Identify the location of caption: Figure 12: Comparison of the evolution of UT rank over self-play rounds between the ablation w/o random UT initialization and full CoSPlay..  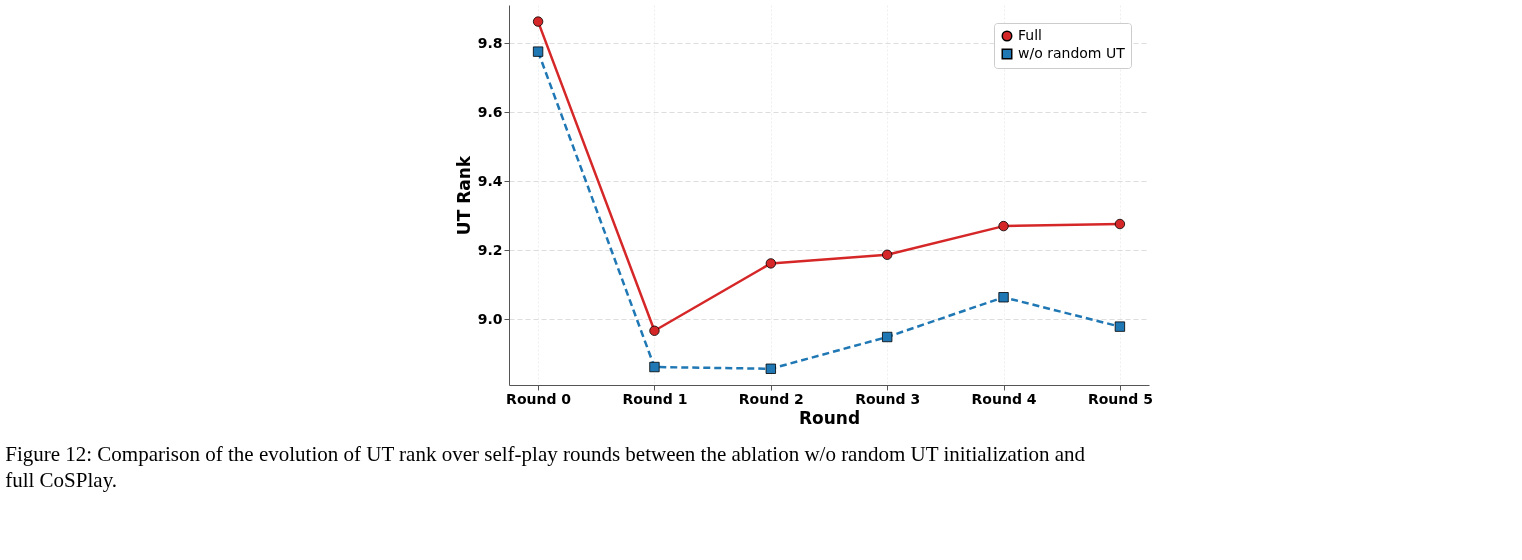
(545, 467).